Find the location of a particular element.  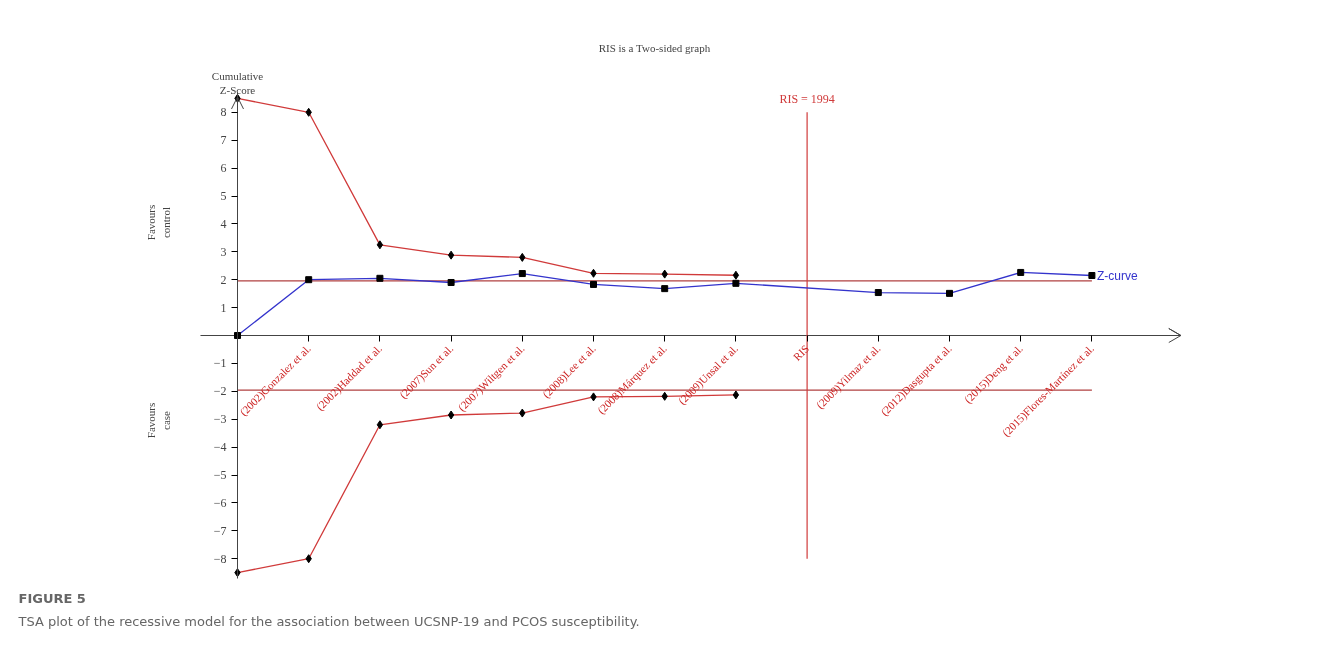

text: TSA plot of the recessive model for the association between UCSNP-19 and PCOS susceptibility. is located at coordinates (328, 621).